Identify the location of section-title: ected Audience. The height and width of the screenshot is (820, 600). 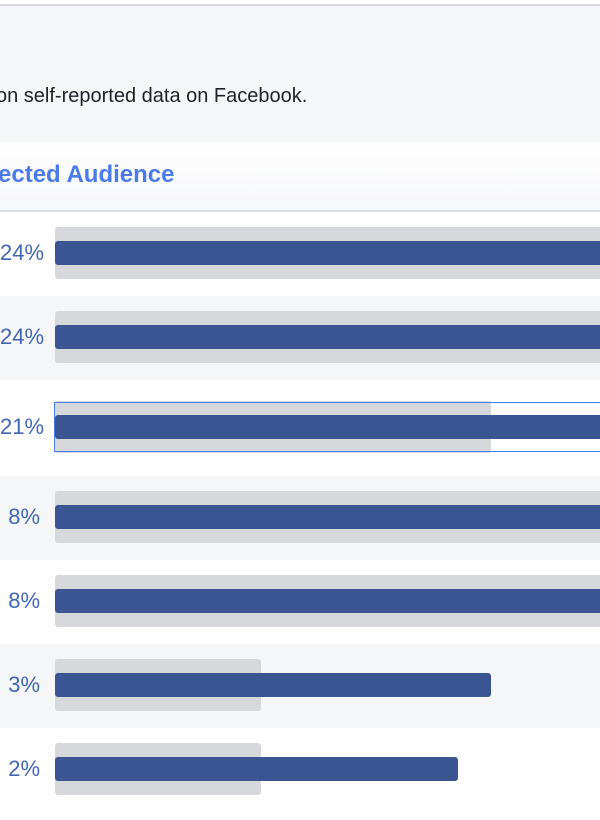
(87, 174).